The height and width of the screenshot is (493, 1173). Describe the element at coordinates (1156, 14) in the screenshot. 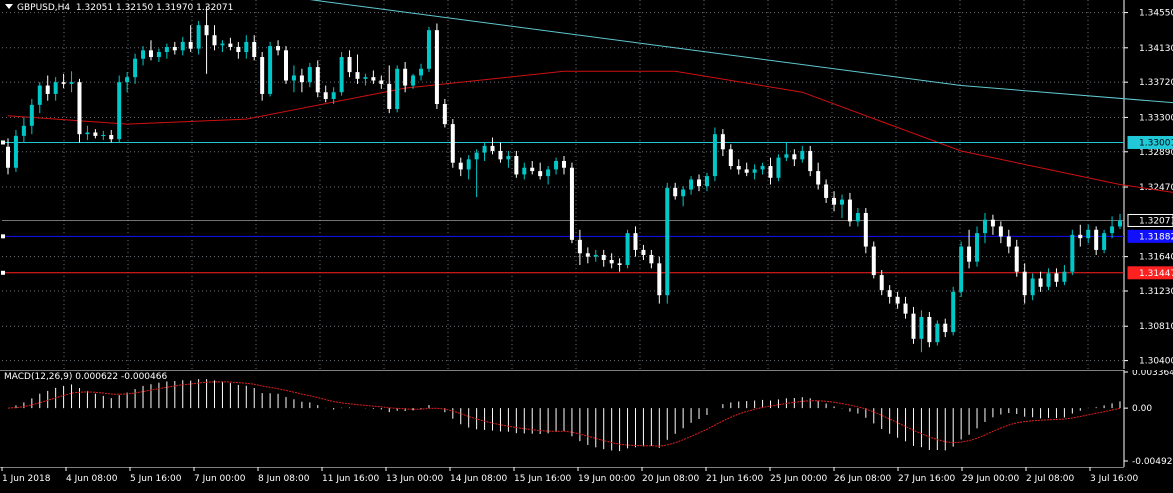

I see `price-tick-label: 1.34550` at that location.